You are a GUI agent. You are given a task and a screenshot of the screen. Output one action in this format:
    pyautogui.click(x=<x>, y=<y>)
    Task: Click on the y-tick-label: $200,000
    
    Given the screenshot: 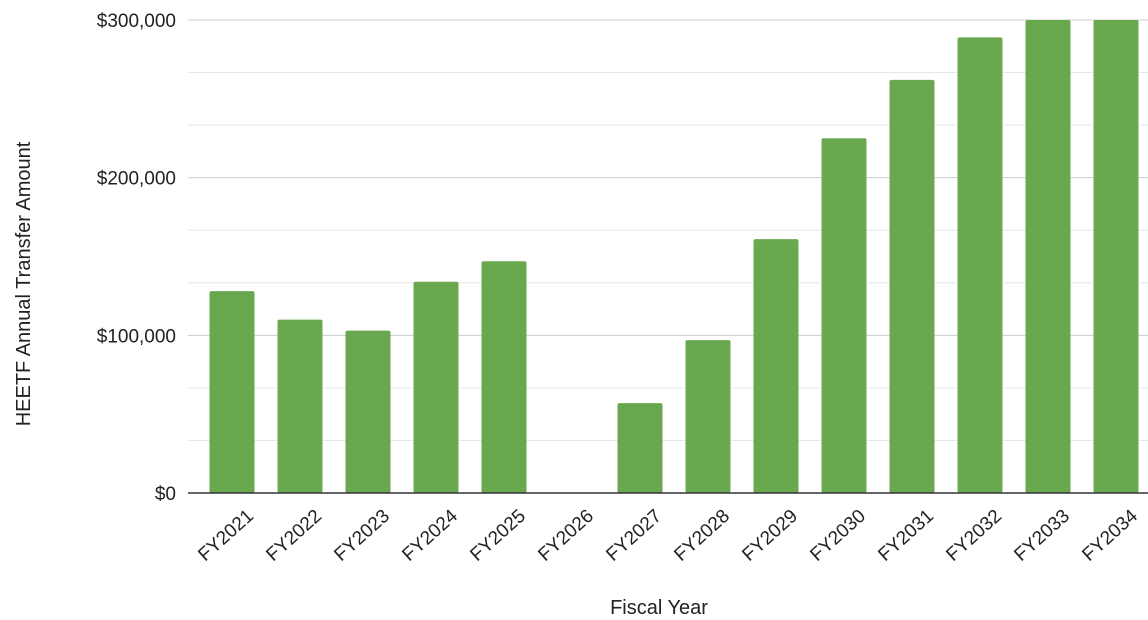 What is the action you would take?
    pyautogui.click(x=136, y=179)
    